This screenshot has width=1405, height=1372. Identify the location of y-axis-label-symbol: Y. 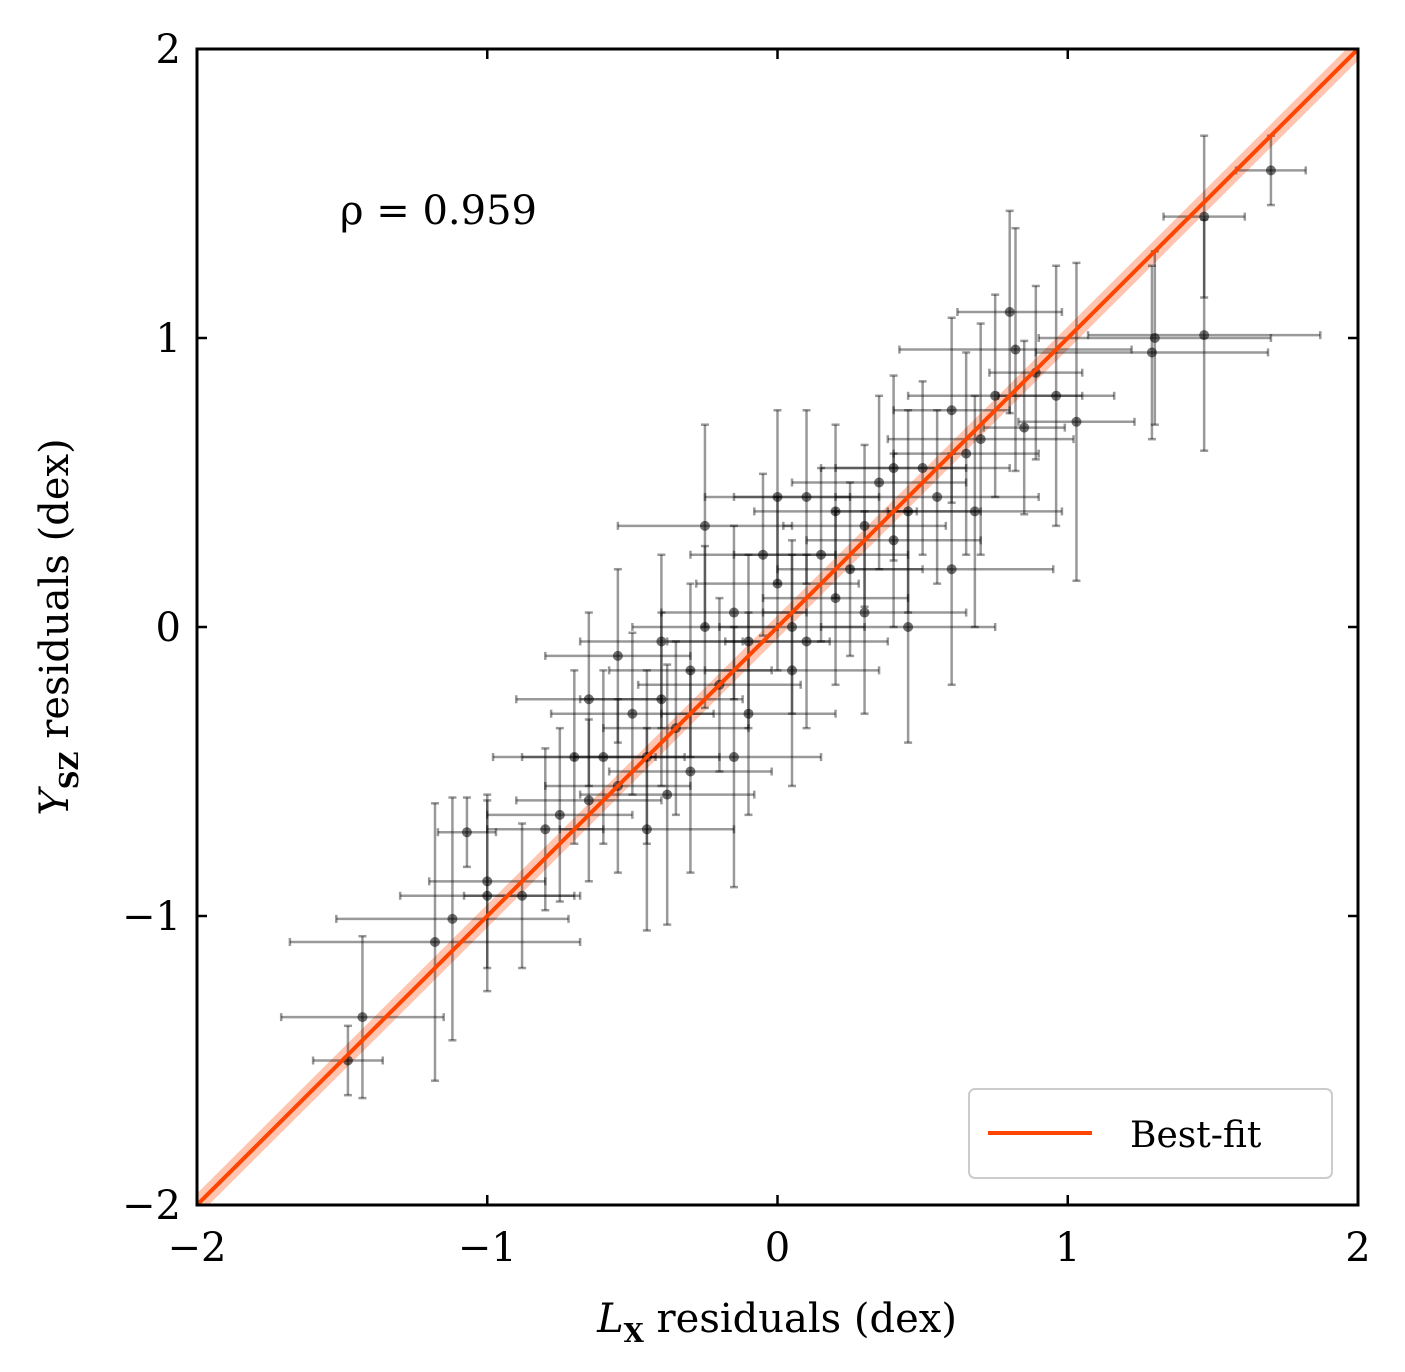
(55, 801).